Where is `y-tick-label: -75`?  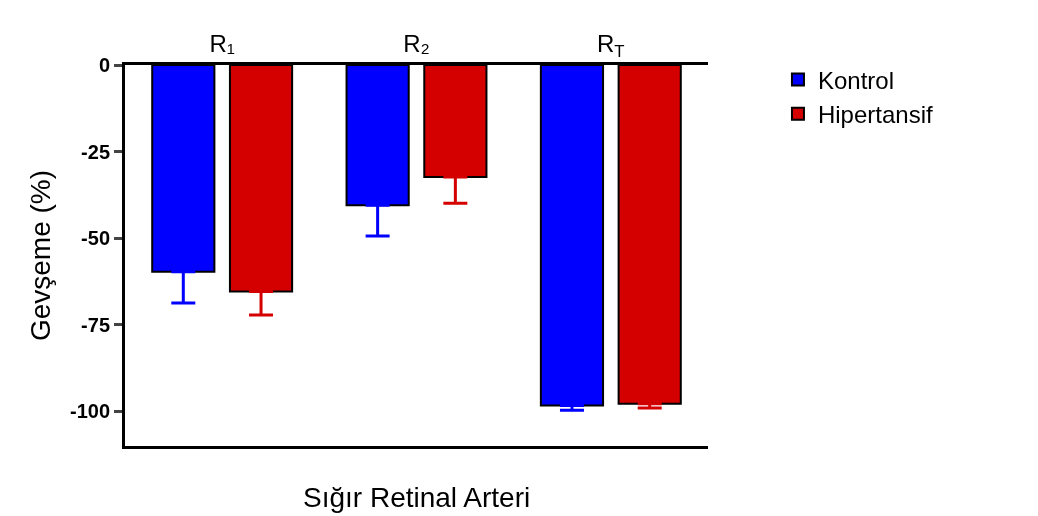
y-tick-label: -75 is located at coordinates (95, 324).